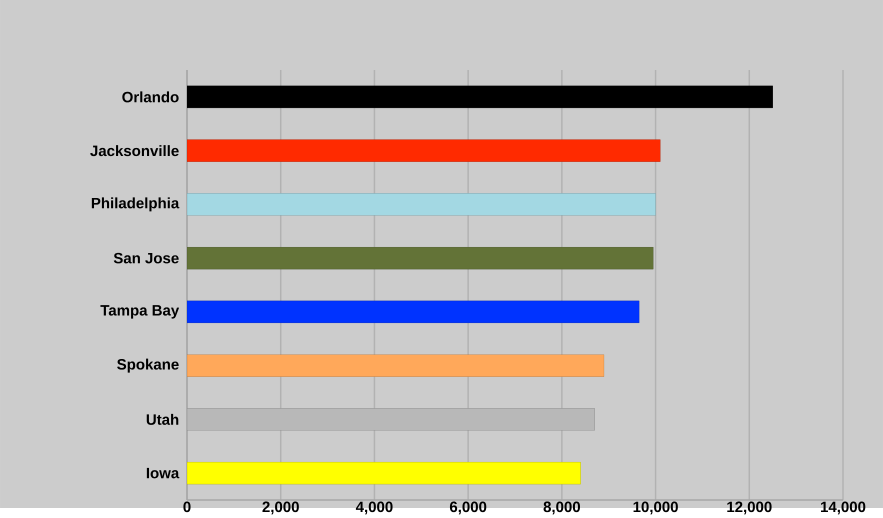  What do you see at coordinates (148, 365) in the screenshot?
I see `y-tick-label: Spokane` at bounding box center [148, 365].